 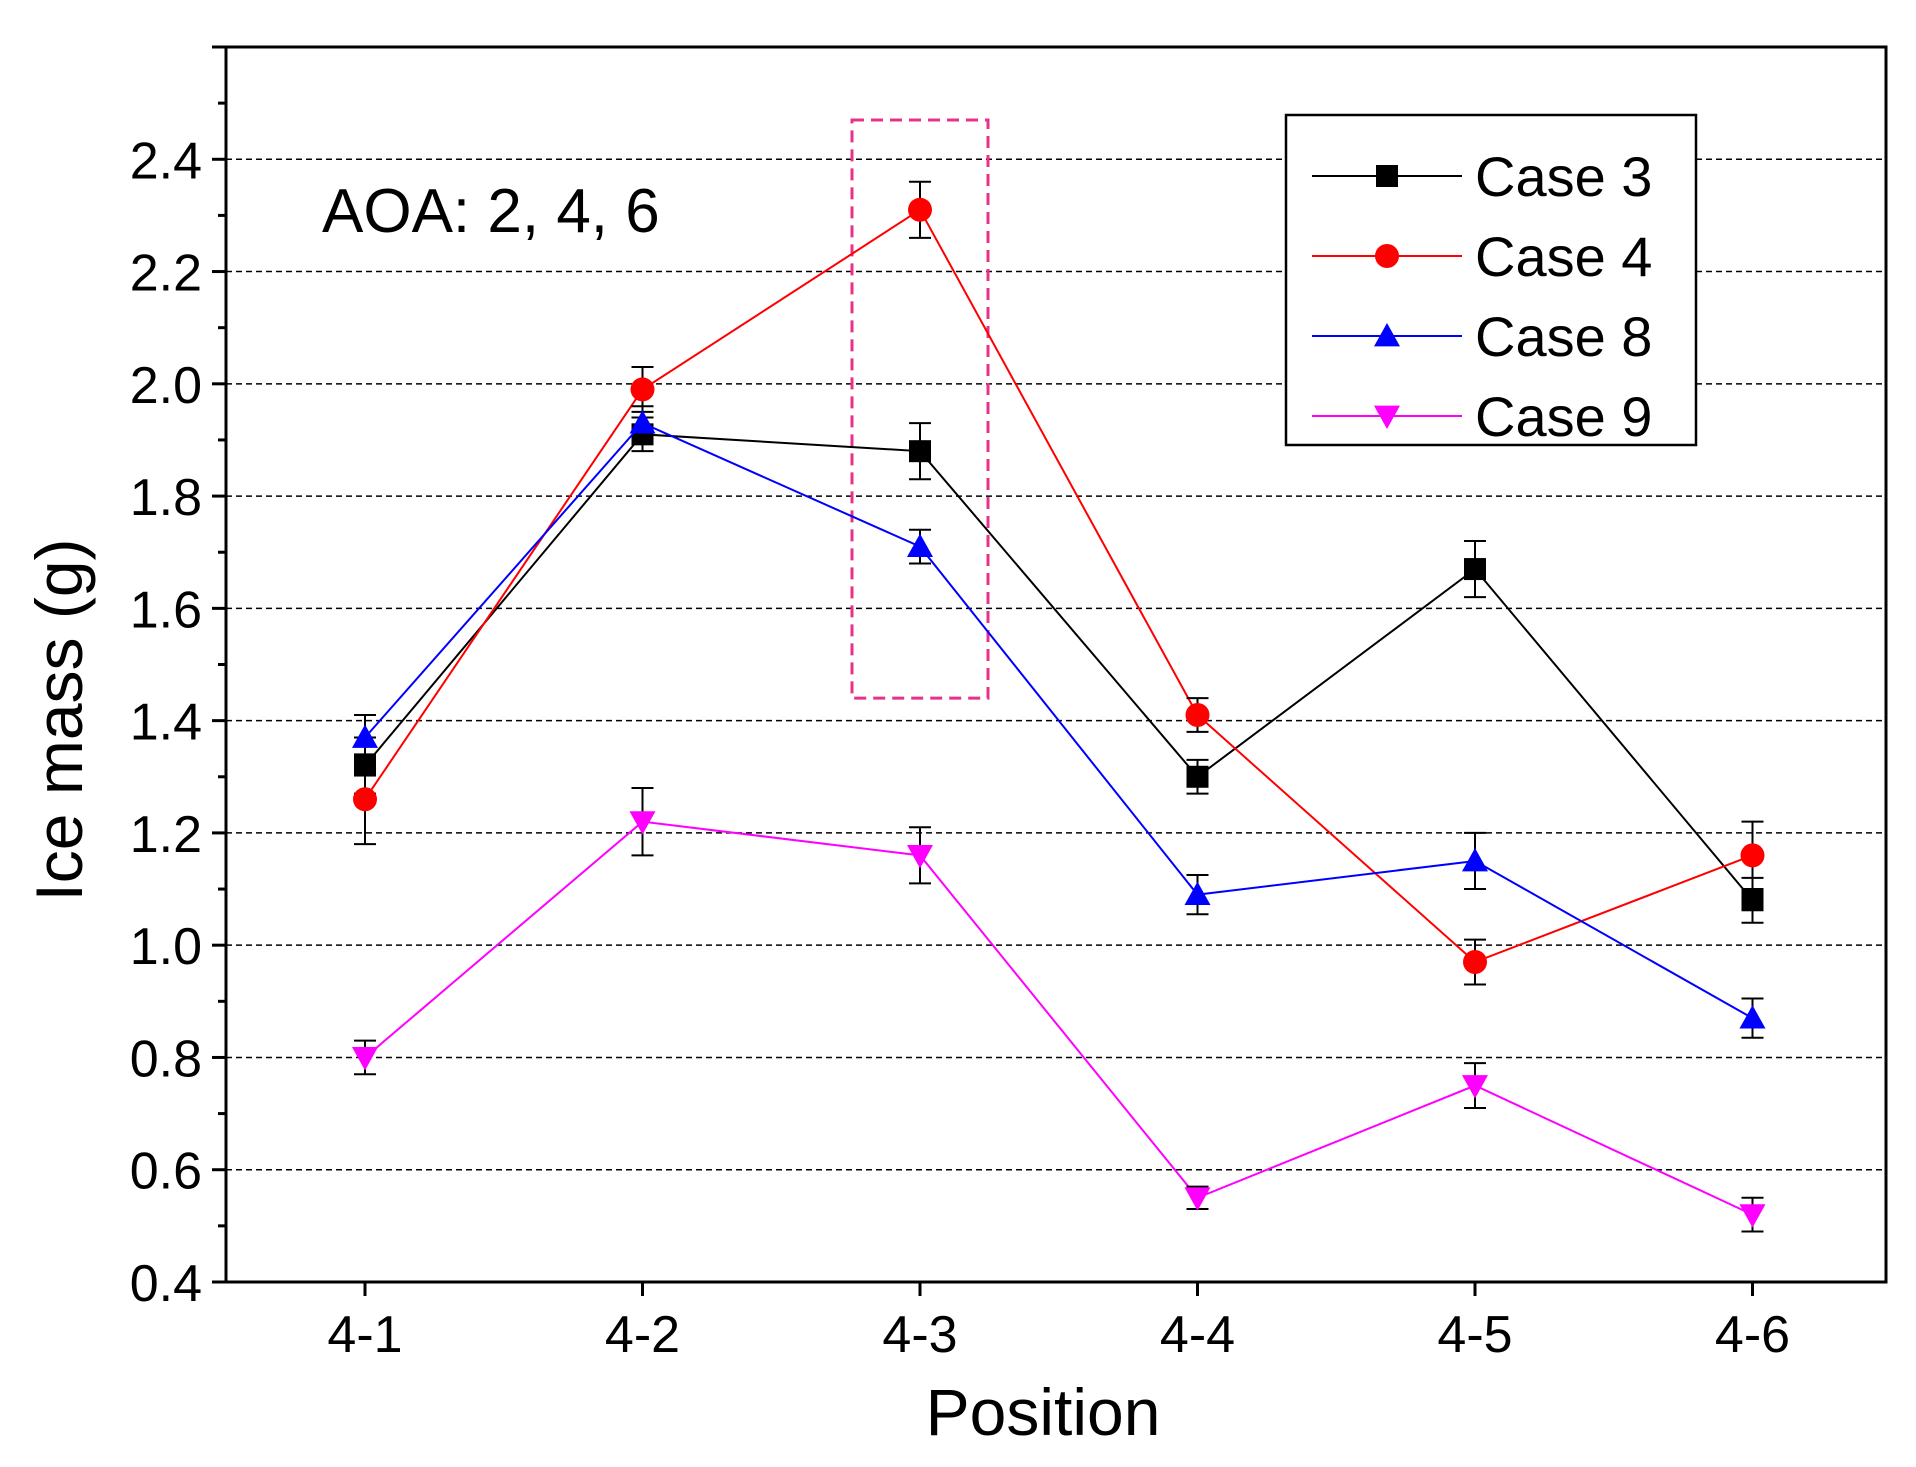 What do you see at coordinates (1043, 1412) in the screenshot?
I see `x-axis-title: Position` at bounding box center [1043, 1412].